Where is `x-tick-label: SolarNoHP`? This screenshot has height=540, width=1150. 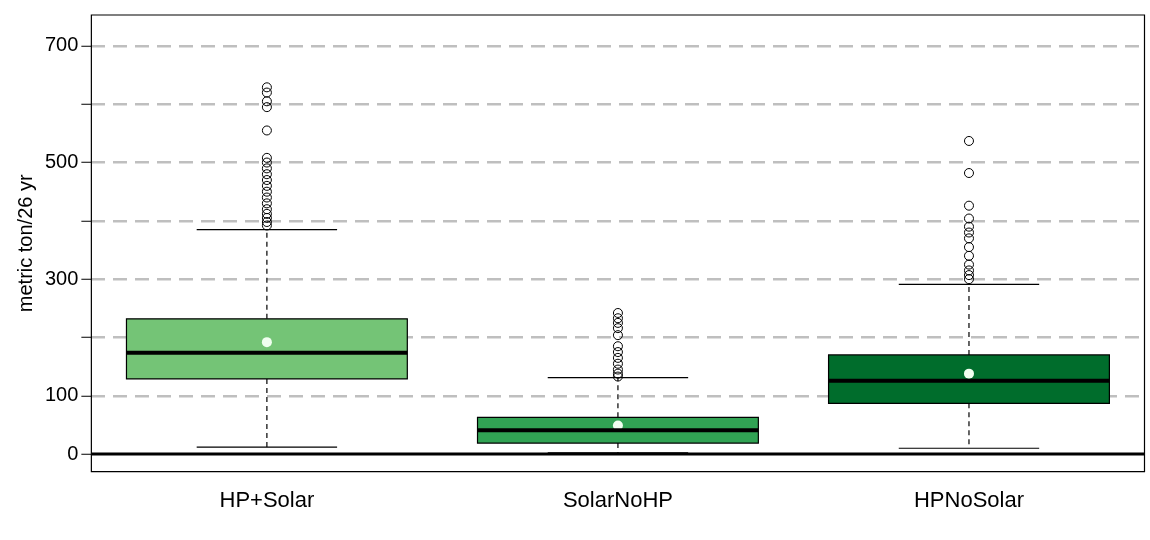 x-tick-label: SolarNoHP is located at coordinates (617, 499).